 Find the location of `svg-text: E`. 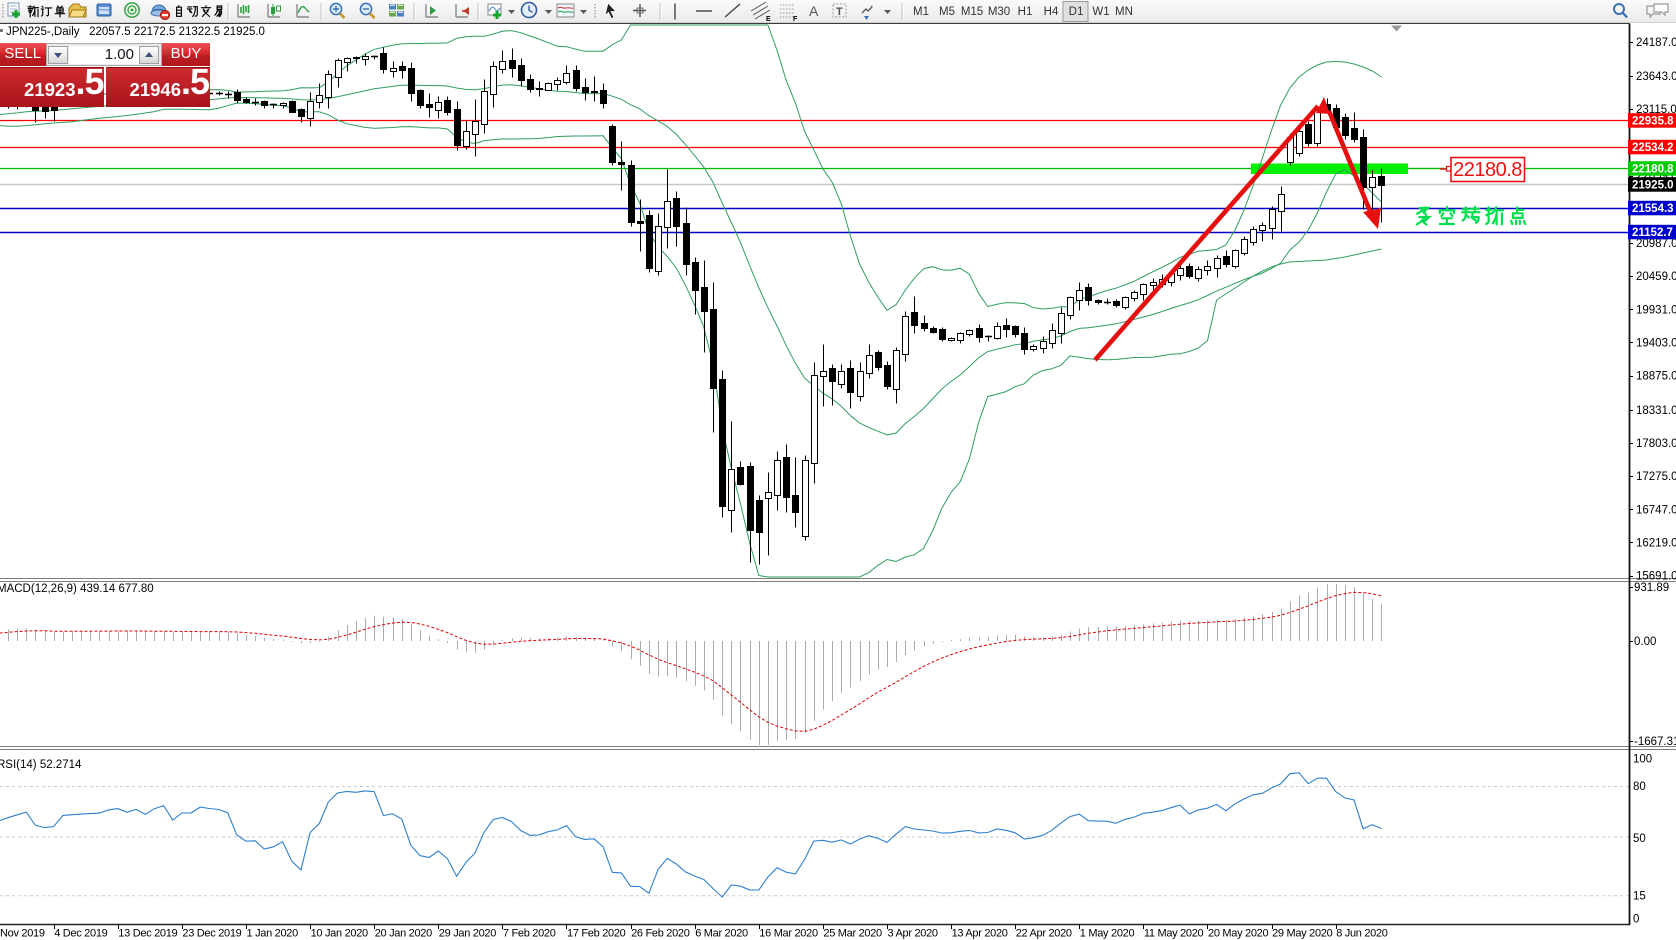

svg-text: E is located at coordinates (768, 19).